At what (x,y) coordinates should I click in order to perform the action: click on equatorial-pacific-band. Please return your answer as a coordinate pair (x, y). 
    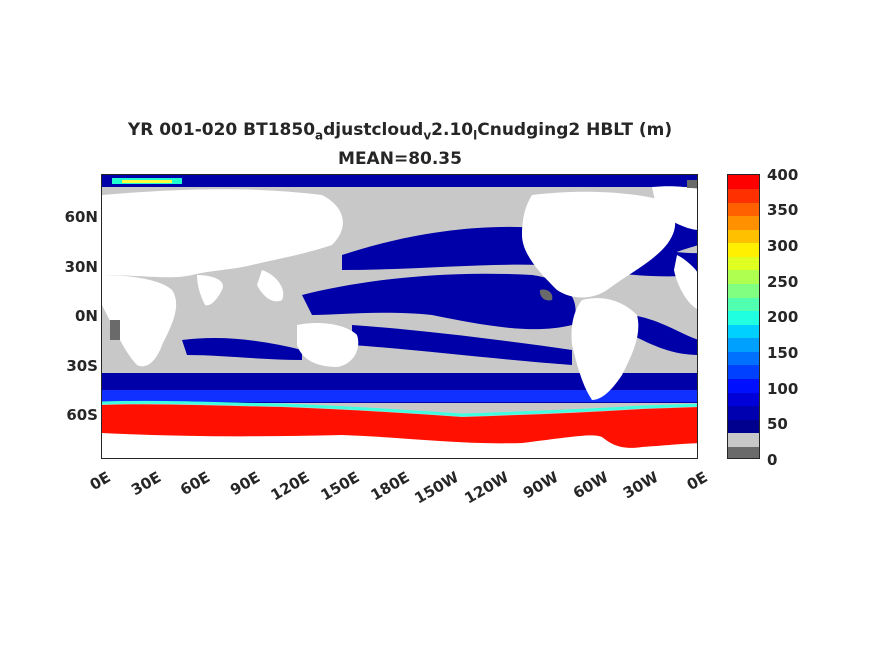
    Looking at the image, I should click on (439, 301).